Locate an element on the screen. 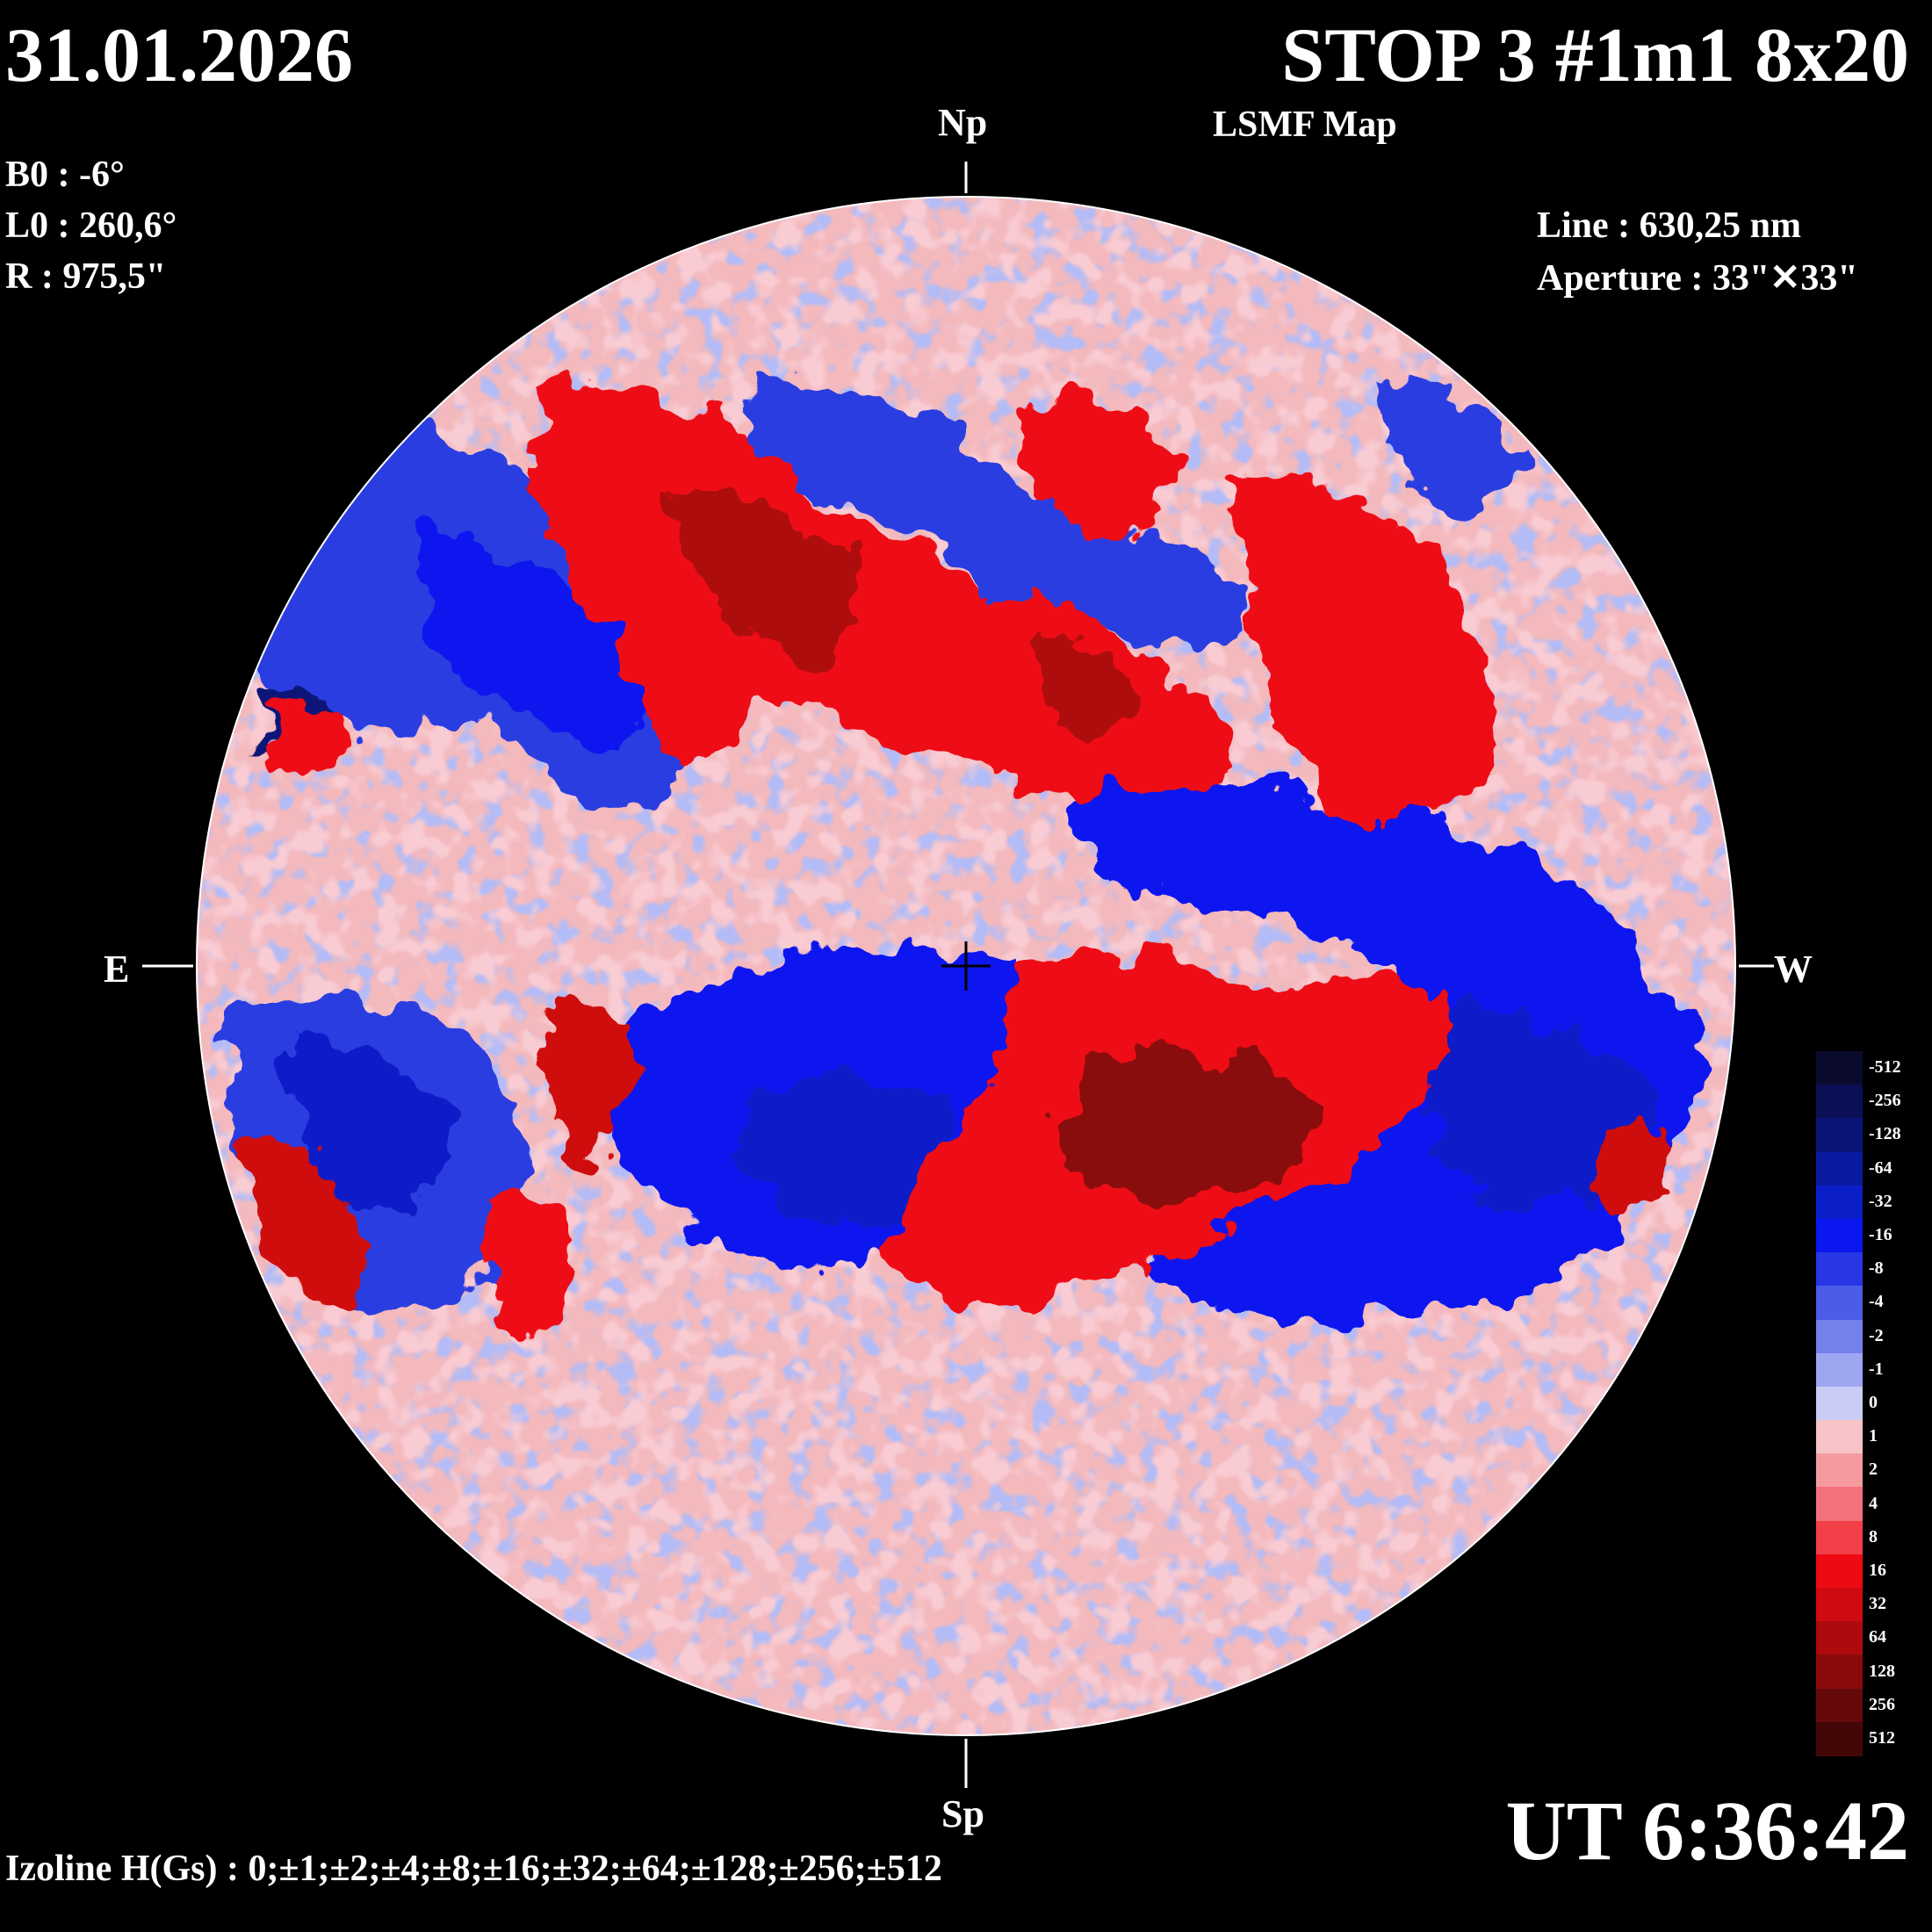 Image resolution: width=1932 pixels, height=1932 pixels. color-scale-label: 256 is located at coordinates (1882, 1704).